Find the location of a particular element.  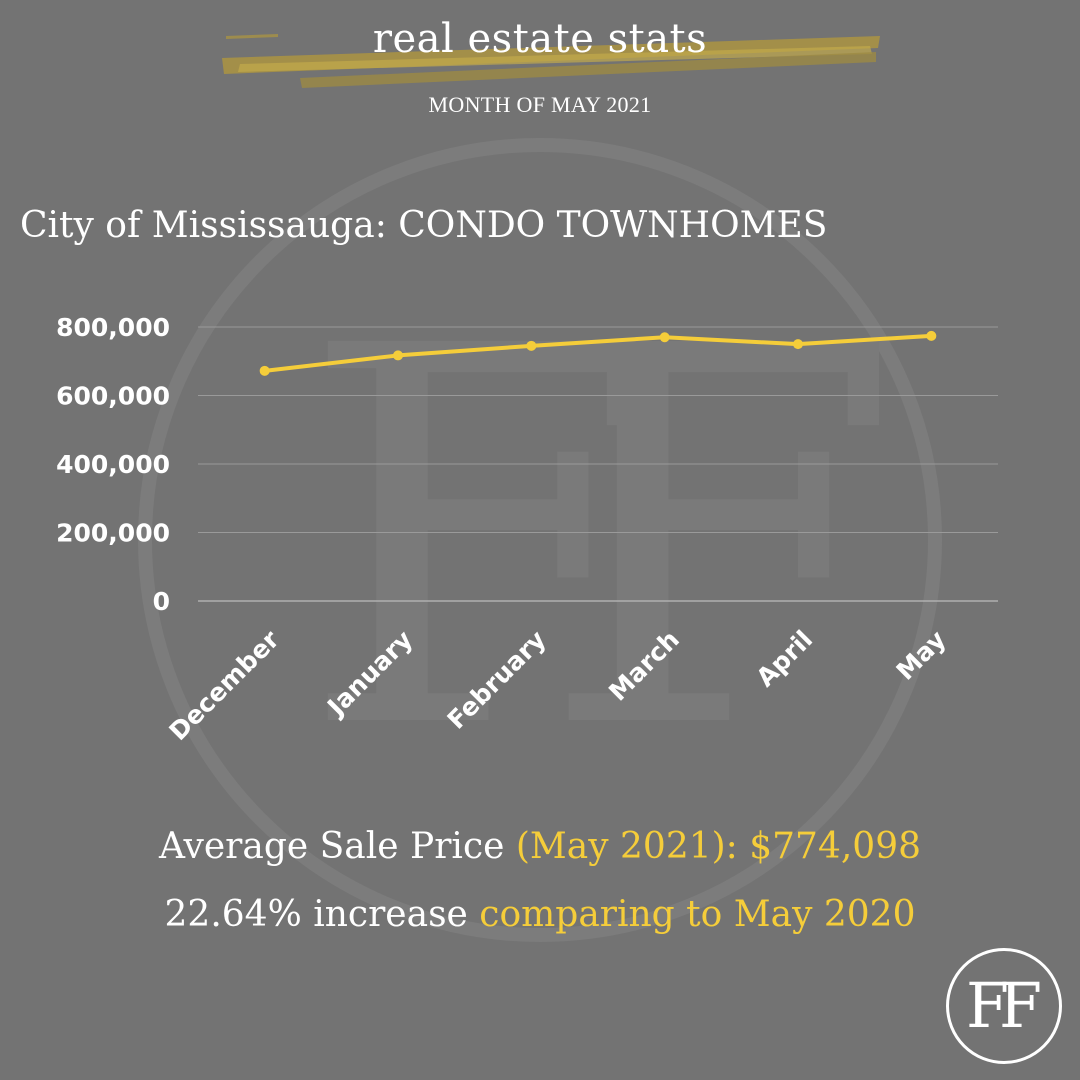

title-brush-stroke is located at coordinates (551, 61).